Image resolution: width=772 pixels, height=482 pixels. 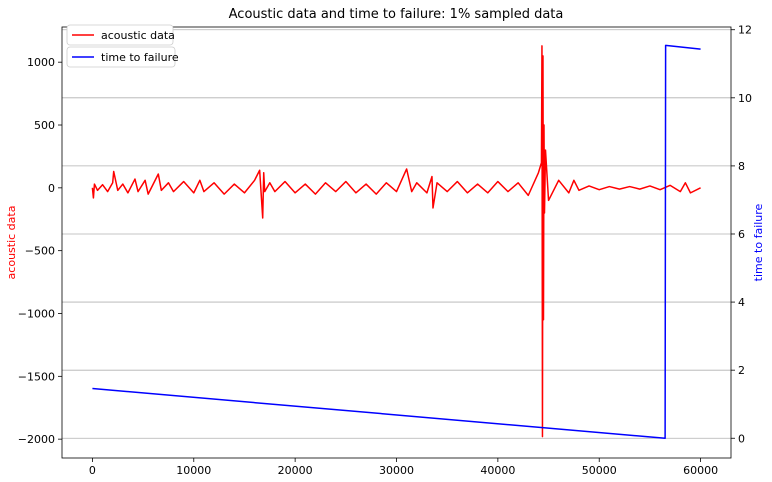 I want to click on x-tick-label-1: 10000, so click(x=193, y=470).